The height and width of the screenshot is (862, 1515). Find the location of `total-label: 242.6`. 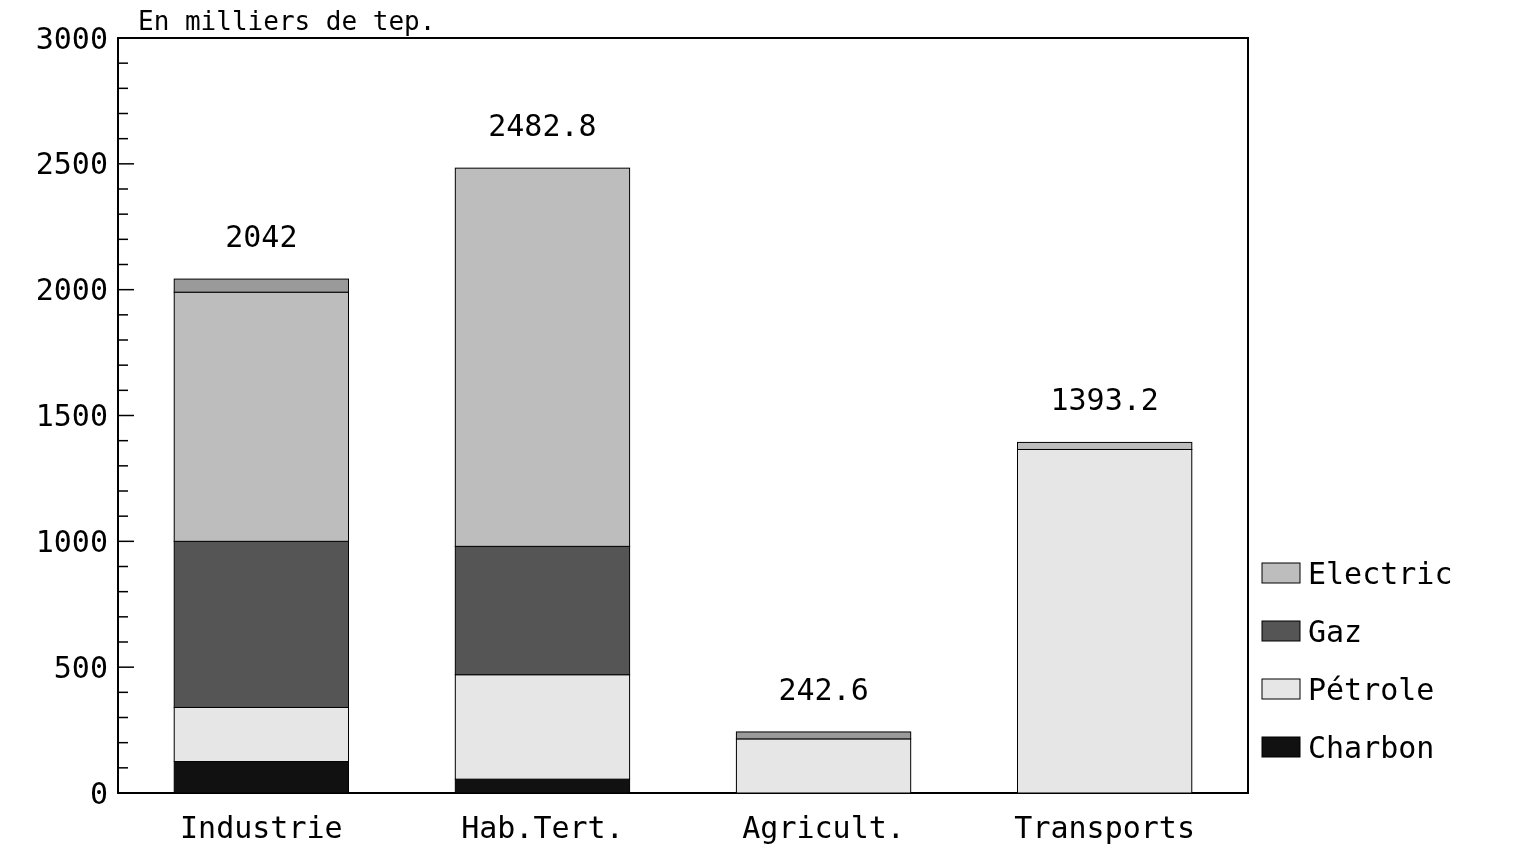

total-label: 242.6 is located at coordinates (823, 689).